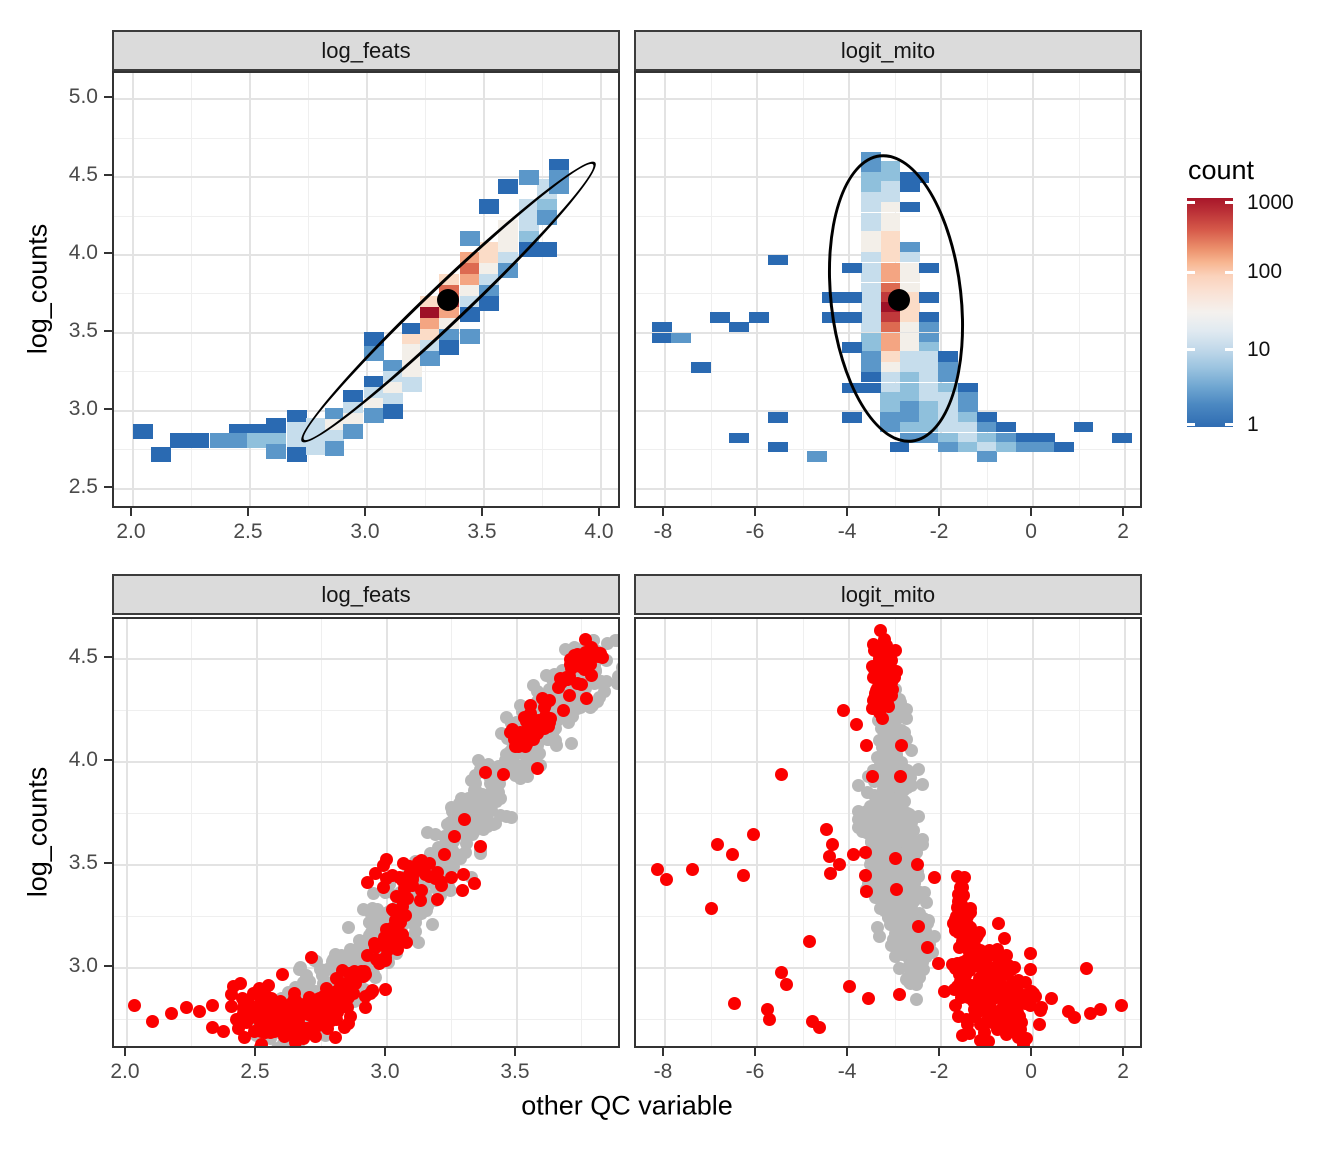 This screenshot has width=1344, height=1152. What do you see at coordinates (366, 372) in the screenshot?
I see `gridline-y-minor` at bounding box center [366, 372].